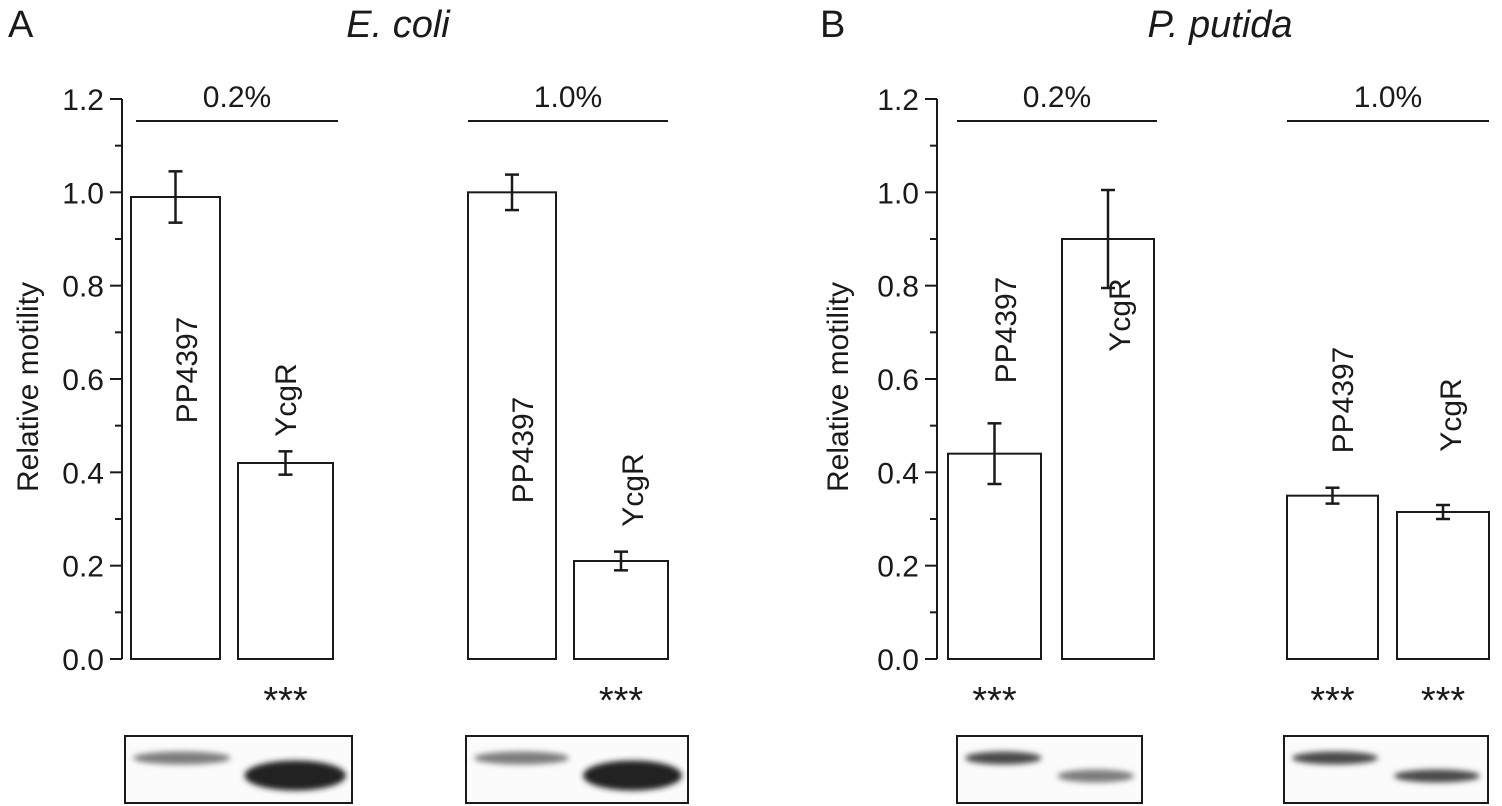 The image size is (1502, 806). What do you see at coordinates (21, 25) in the screenshot?
I see `panel-letter: A` at bounding box center [21, 25].